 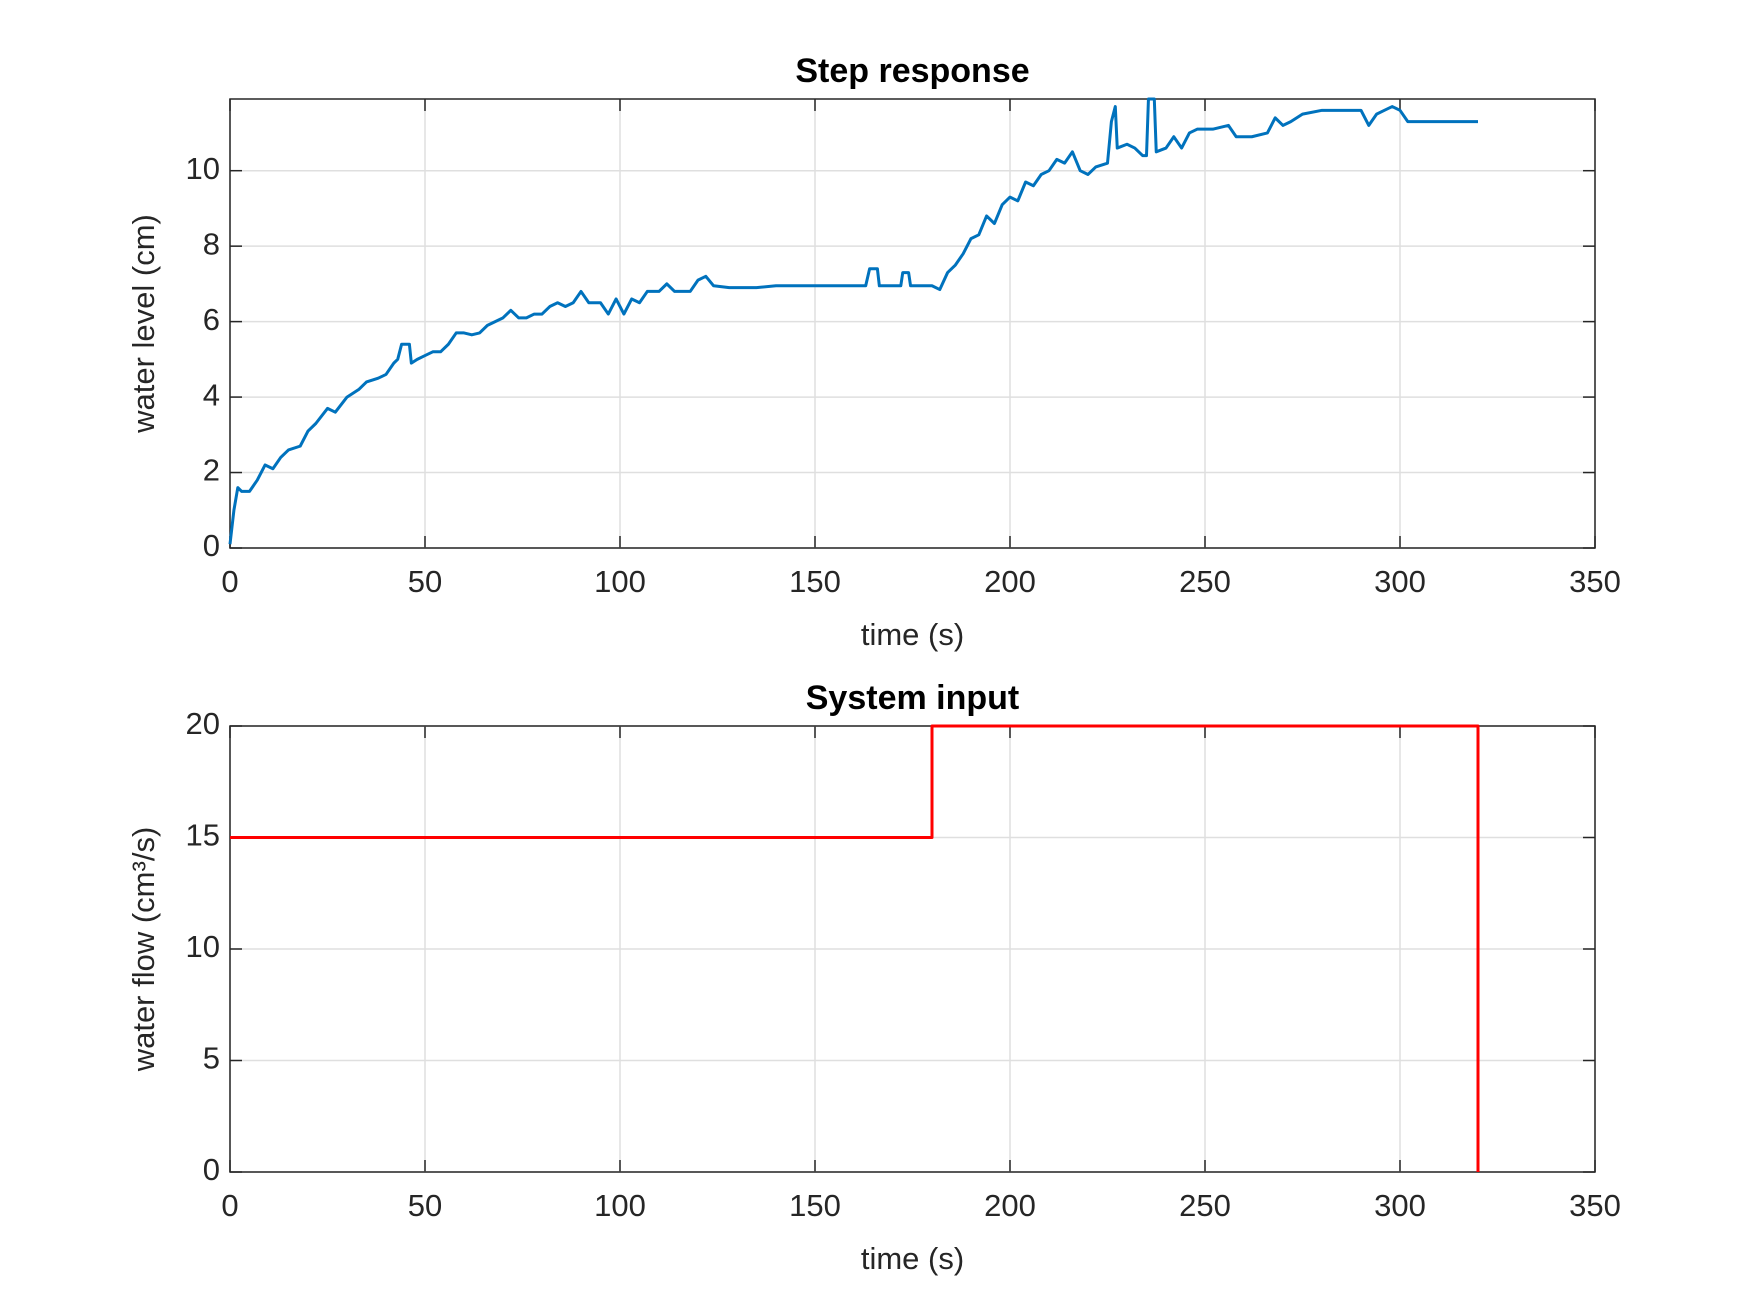 I want to click on chart-title: System input, so click(x=912, y=698).